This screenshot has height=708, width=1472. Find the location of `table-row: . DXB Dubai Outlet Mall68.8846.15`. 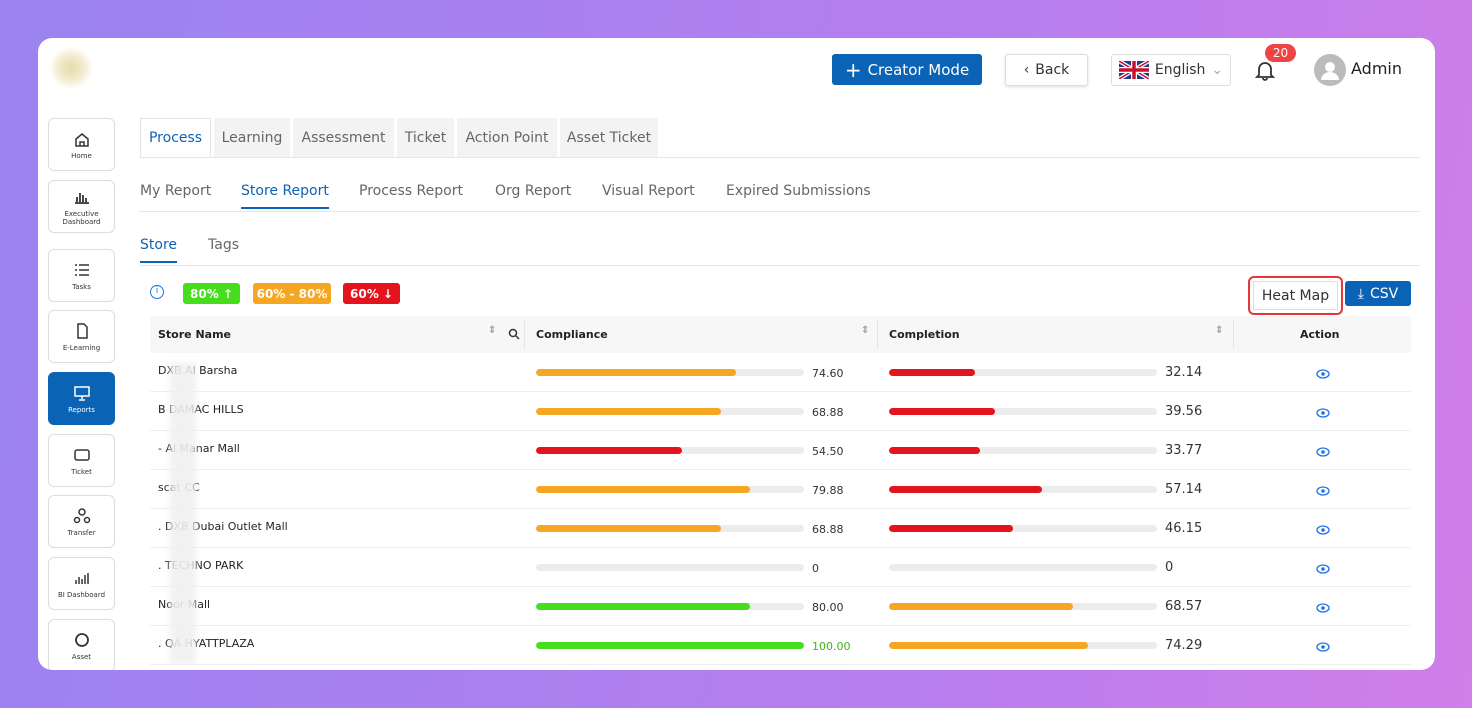

table-row: . DXB Dubai Outlet Mall68.8846.15 is located at coordinates (780, 528).